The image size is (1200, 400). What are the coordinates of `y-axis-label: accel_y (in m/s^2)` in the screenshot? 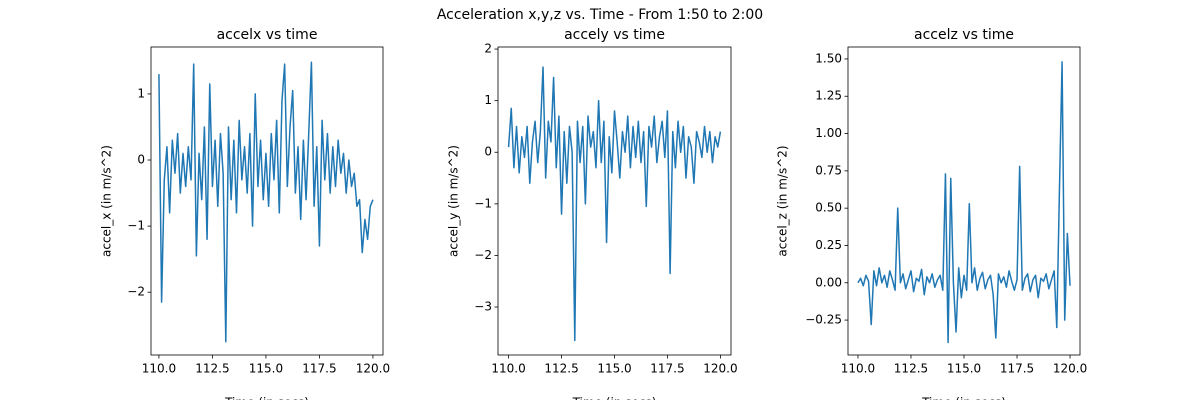 It's located at (454, 201).